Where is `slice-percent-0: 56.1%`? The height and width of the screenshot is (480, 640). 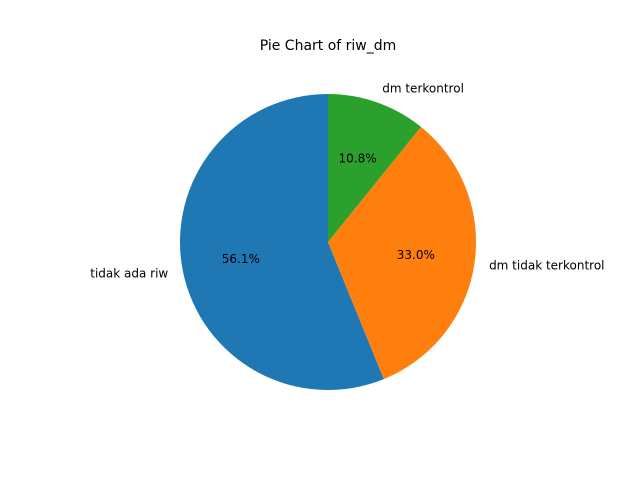 slice-percent-0: 56.1% is located at coordinates (241, 259).